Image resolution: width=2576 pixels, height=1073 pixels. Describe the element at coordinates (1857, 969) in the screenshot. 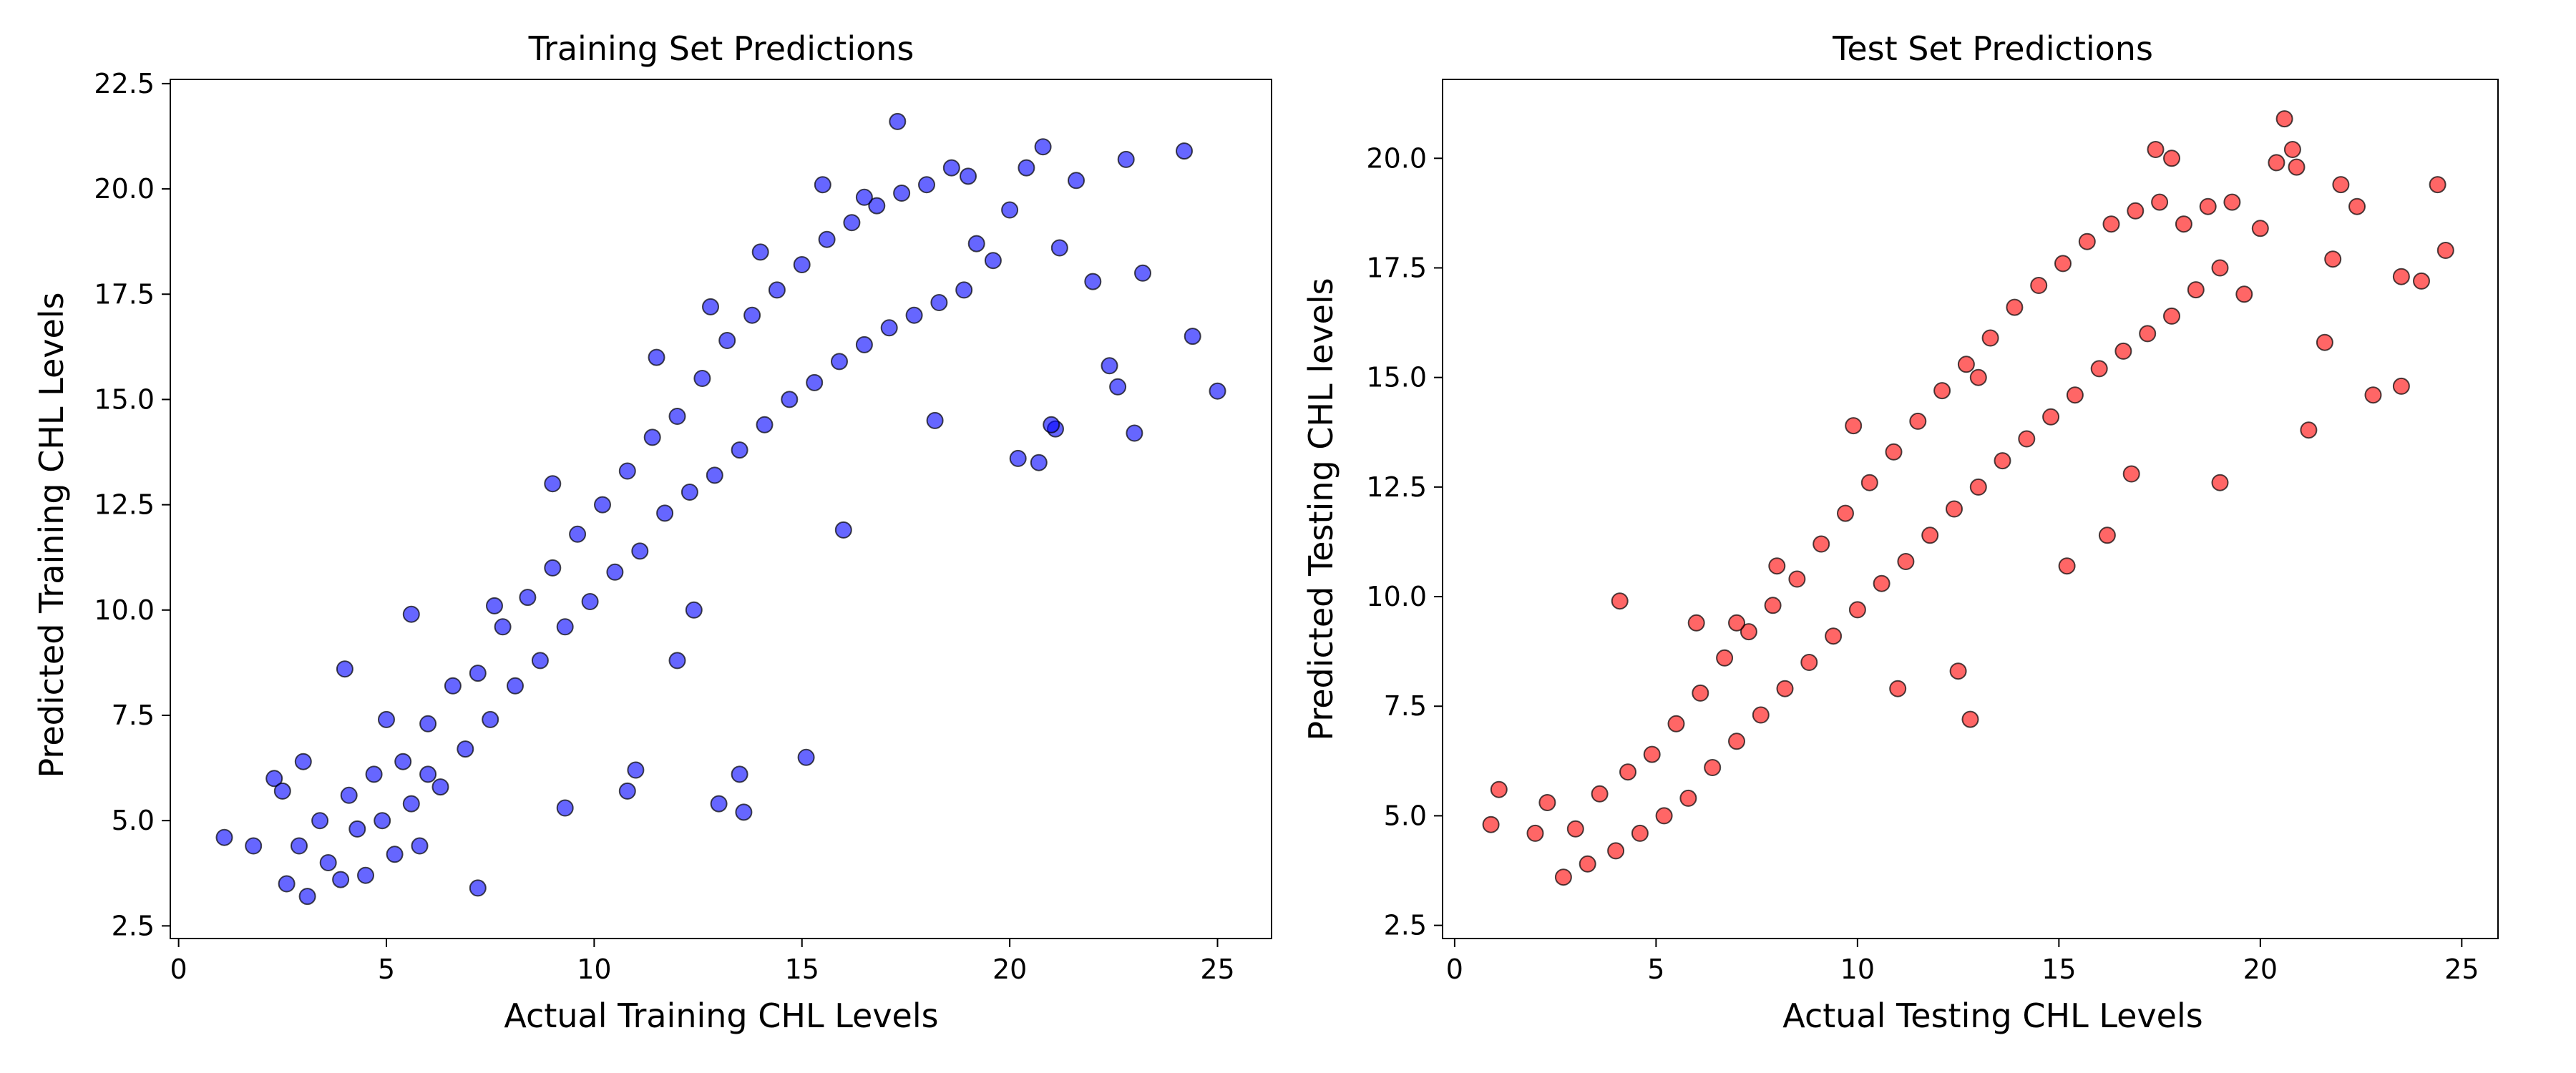

I see `test-x-tick-label: 10` at that location.